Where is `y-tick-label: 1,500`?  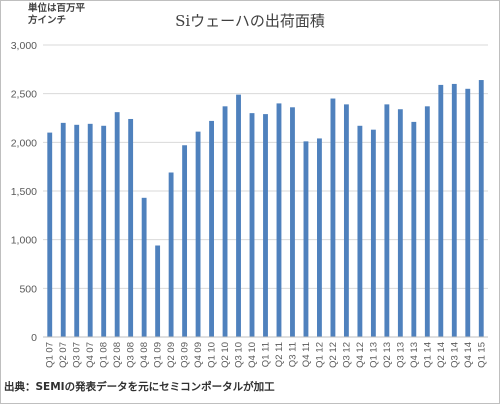
y-tick-label: 1,500 is located at coordinates (24, 192).